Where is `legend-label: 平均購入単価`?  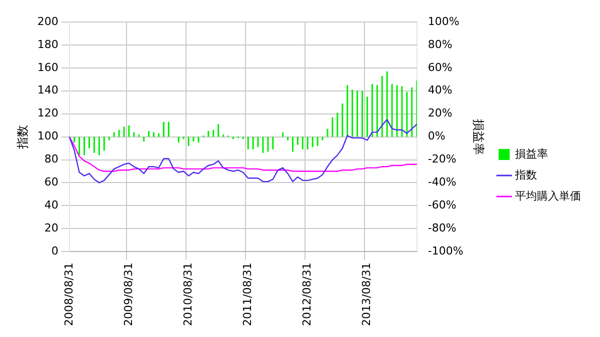
legend-label: 平均購入単価 is located at coordinates (548, 195).